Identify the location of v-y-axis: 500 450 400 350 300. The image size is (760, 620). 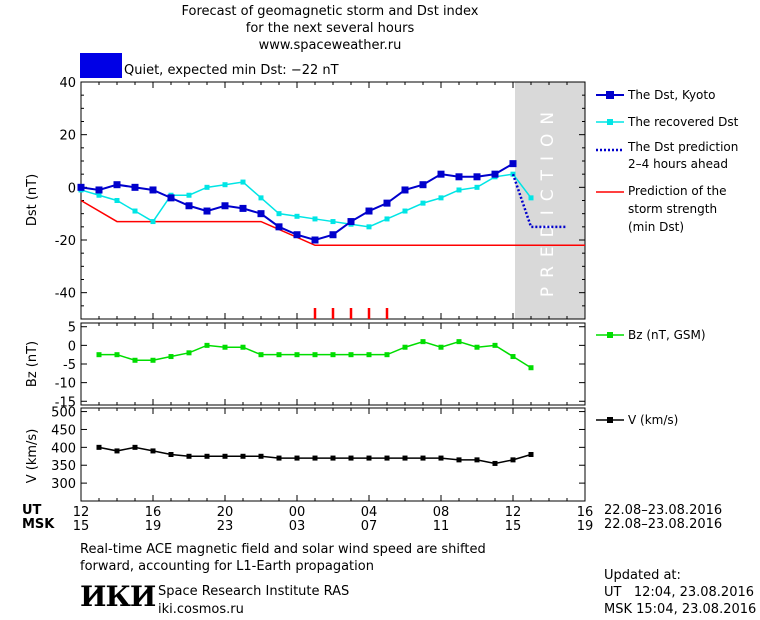
(318, 449).